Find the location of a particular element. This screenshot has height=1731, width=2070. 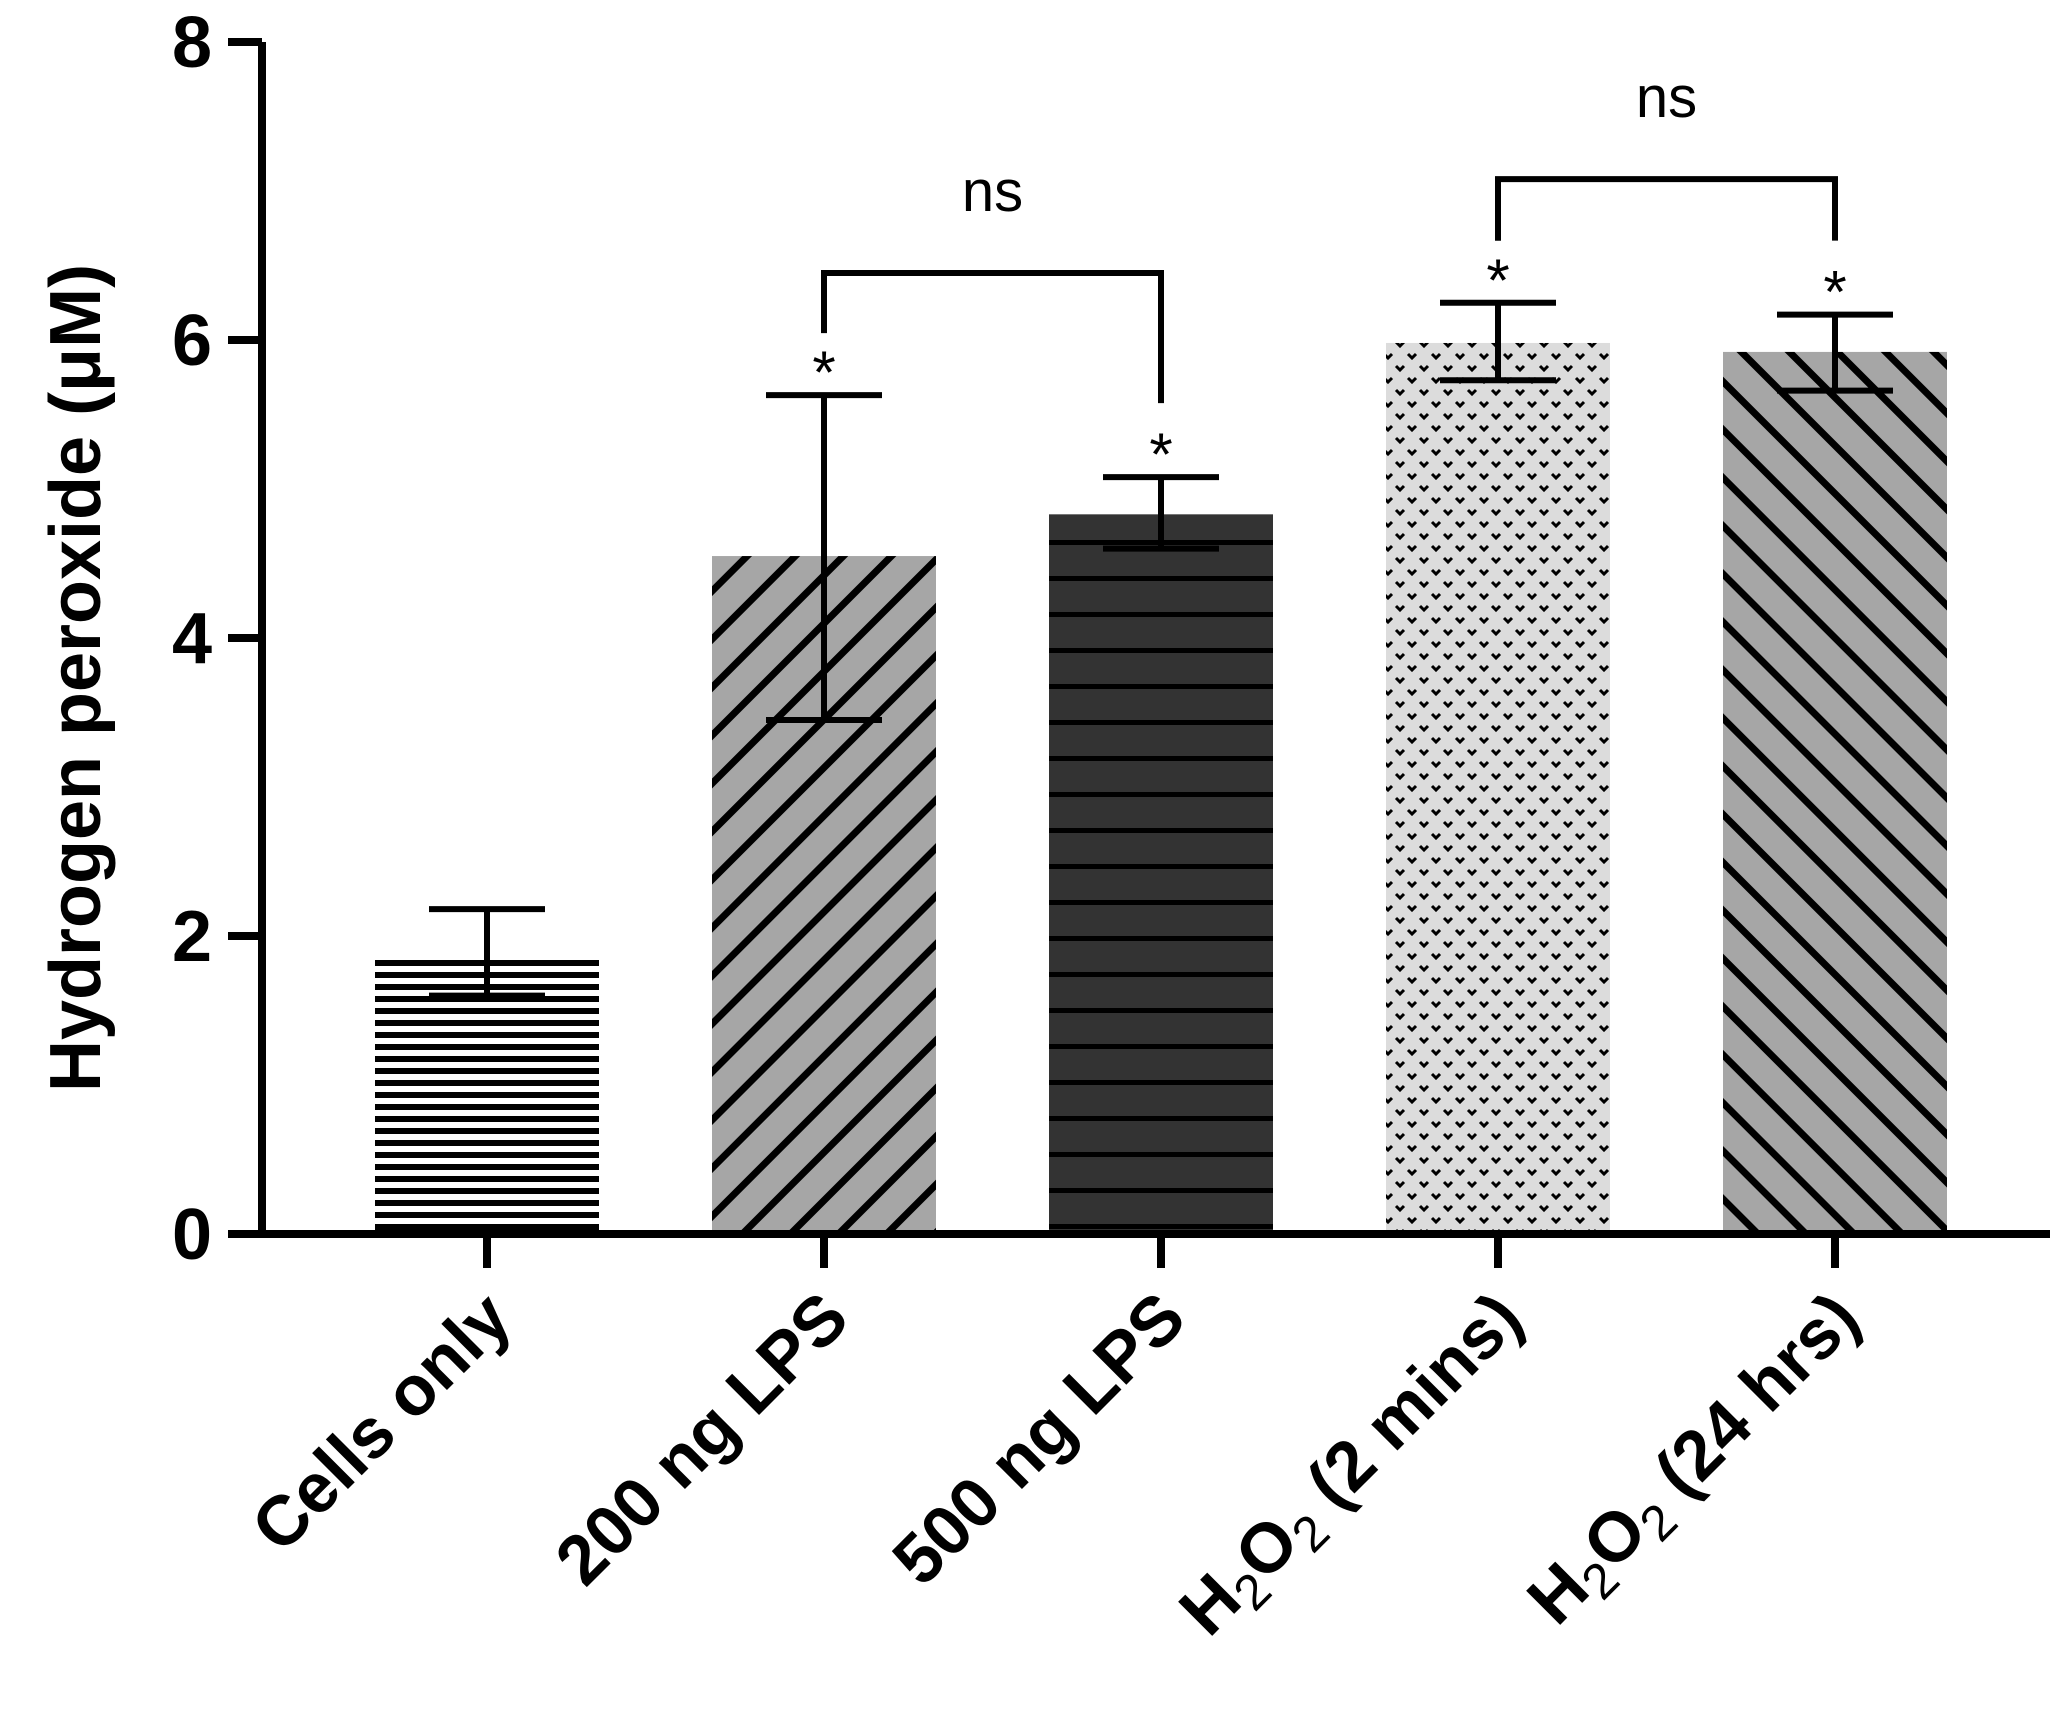

y-tick-label: 4 is located at coordinates (192, 639).